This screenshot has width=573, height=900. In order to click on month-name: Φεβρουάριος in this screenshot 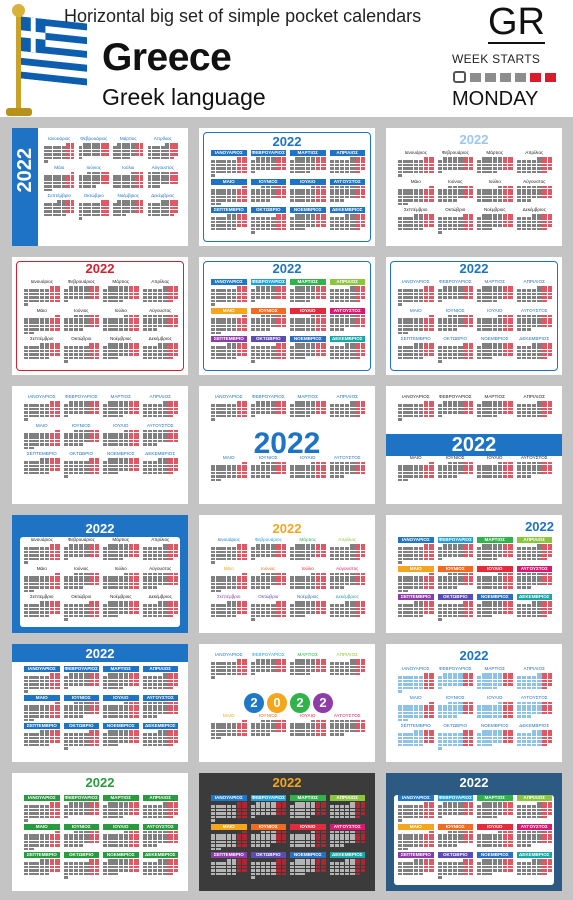, I will do `click(81, 281)`.